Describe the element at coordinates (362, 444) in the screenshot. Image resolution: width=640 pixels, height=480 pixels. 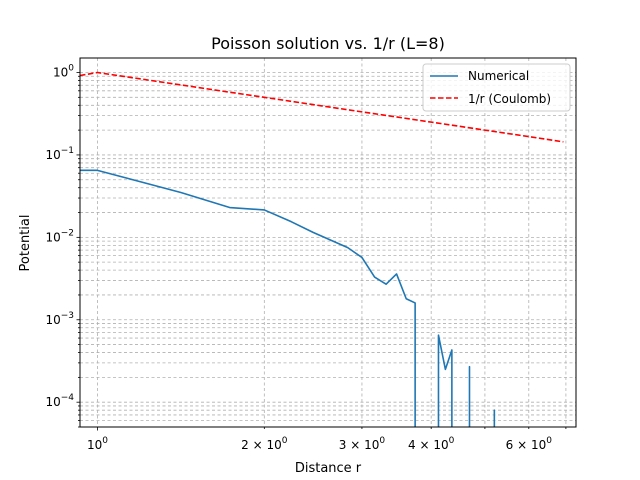
I see `x-tick-label: 3 × 100` at that location.